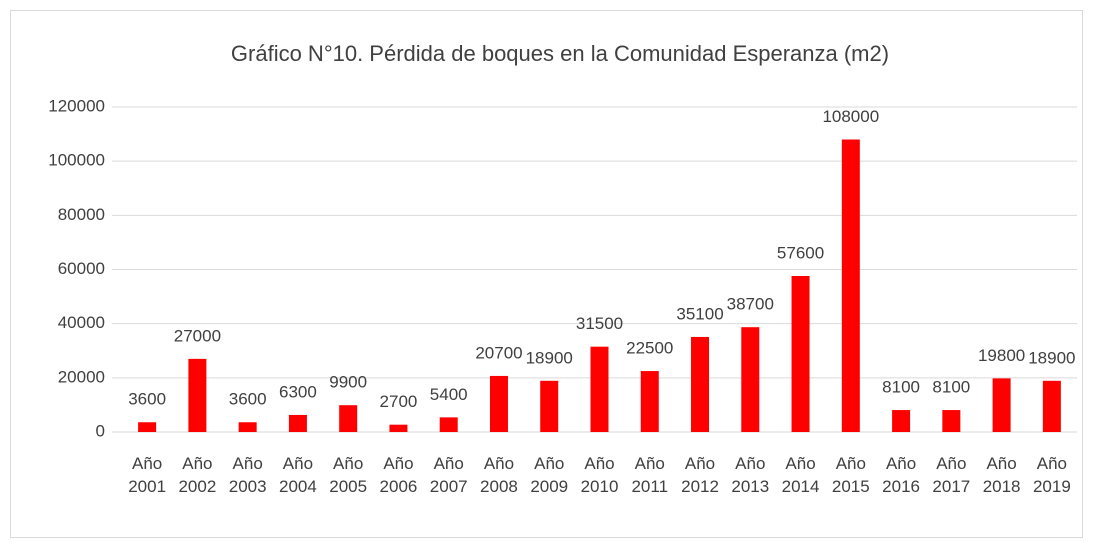 This screenshot has width=1094, height=549. Describe the element at coordinates (750, 475) in the screenshot. I see `x-tick-label: Año 2013` at that location.